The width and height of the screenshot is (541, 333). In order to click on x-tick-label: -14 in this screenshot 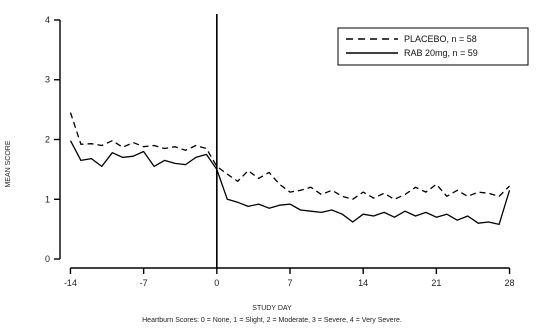, I will do `click(70, 283)`.